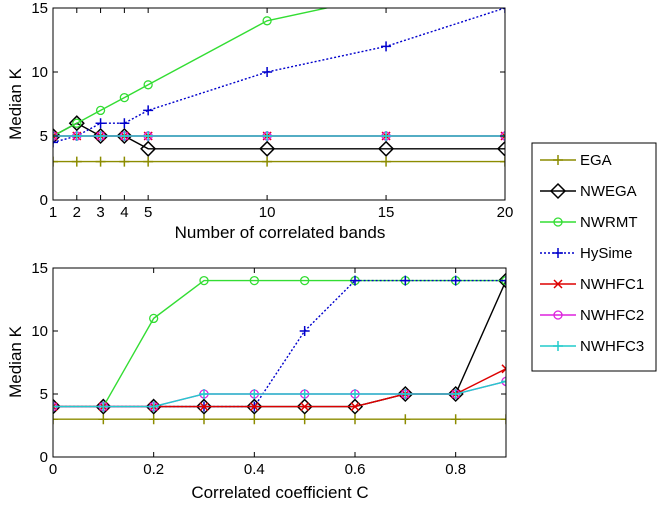  What do you see at coordinates (39, 72) in the screenshot?
I see `top-ytick-label: 10` at bounding box center [39, 72].